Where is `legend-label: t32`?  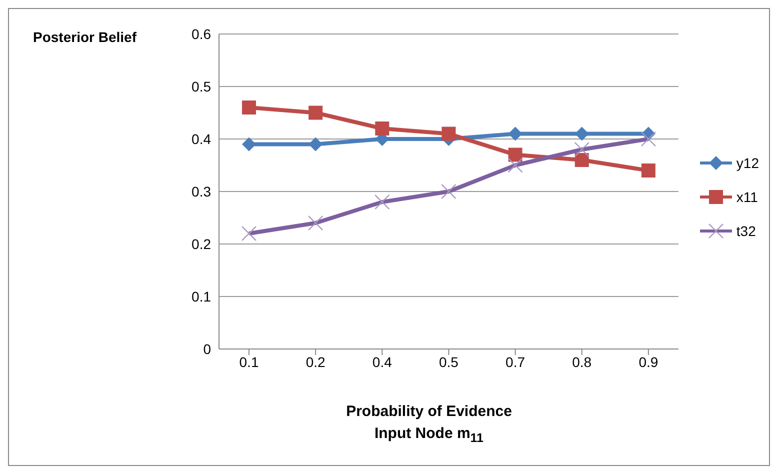
legend-label: t32 is located at coordinates (746, 230).